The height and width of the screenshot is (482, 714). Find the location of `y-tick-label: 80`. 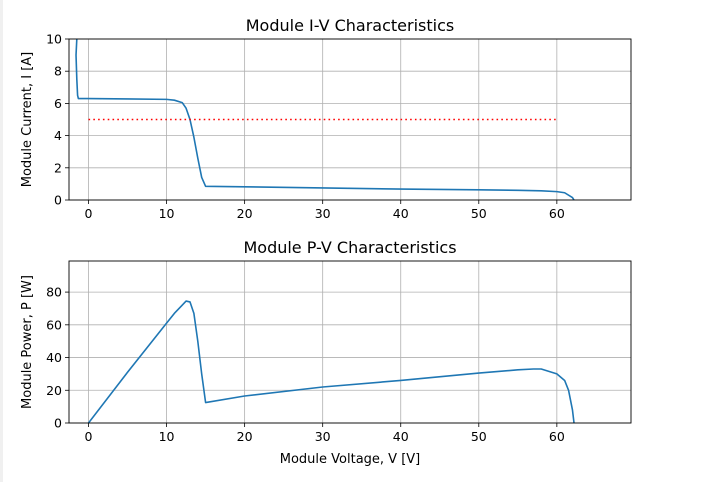

y-tick-label: 80 is located at coordinates (54, 292).